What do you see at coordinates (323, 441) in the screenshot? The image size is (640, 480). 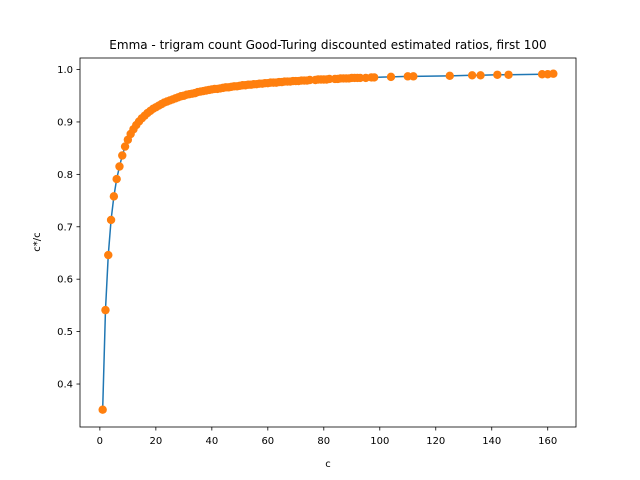 I see `x-tick-label: 80` at bounding box center [323, 441].